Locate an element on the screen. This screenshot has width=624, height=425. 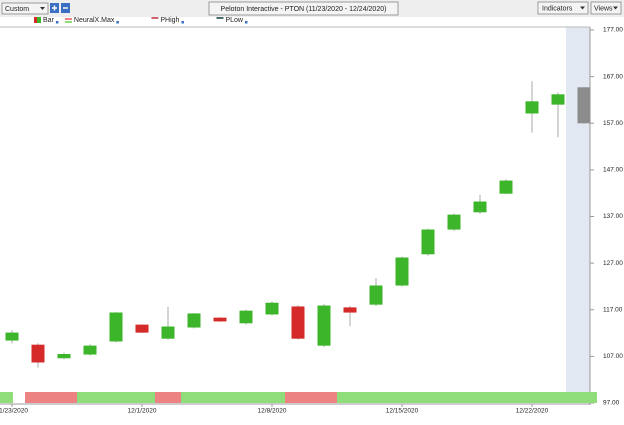
x-tick-label: 12/1/2020 is located at coordinates (142, 411).